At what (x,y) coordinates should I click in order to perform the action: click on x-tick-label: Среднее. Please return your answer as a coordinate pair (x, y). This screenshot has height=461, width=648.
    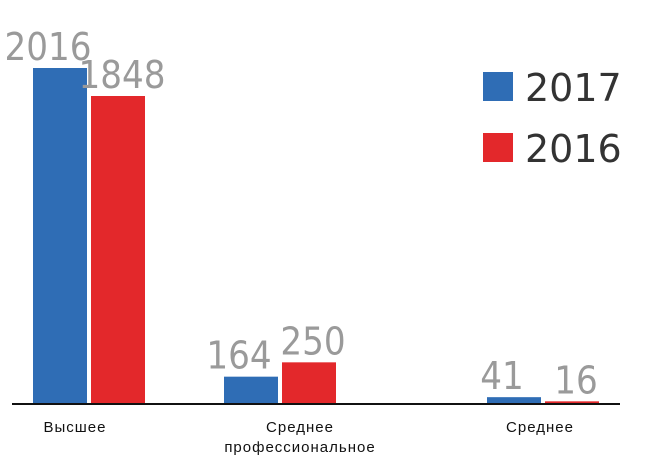
    Looking at the image, I should click on (540, 427).